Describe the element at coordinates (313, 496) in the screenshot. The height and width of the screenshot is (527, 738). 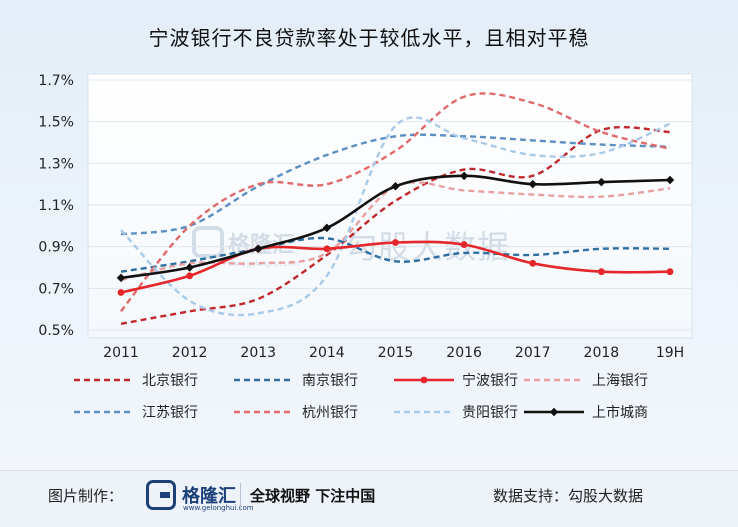
I see `slogan: 全球视野 下注中国` at that location.